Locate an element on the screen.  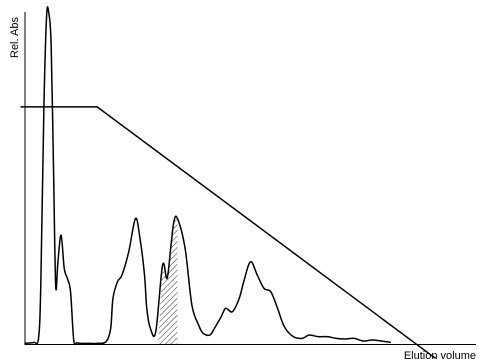
x-axis-label: Elution volume is located at coordinates (440, 356).